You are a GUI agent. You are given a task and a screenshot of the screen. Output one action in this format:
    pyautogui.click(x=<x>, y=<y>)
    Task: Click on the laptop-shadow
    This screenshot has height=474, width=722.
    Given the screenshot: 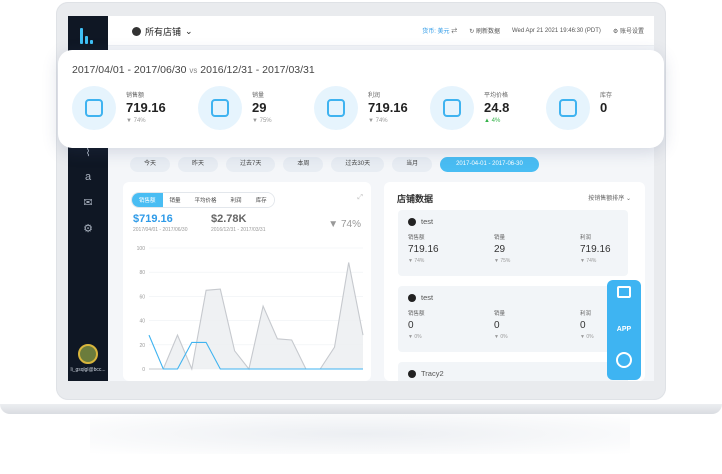 What is the action you would take?
    pyautogui.click(x=360, y=434)
    